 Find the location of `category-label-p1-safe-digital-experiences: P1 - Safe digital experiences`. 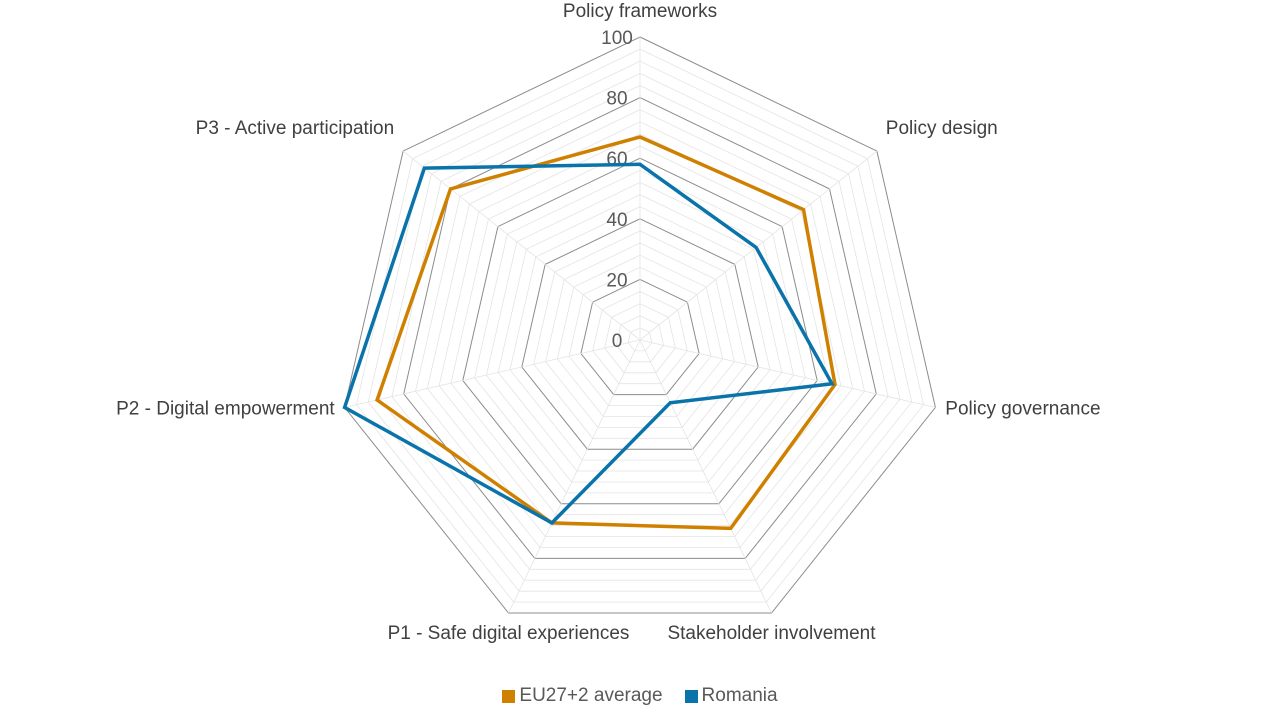

category-label-p1-safe-digital-experiences: P1 - Safe digital experiences is located at coordinates (509, 633).